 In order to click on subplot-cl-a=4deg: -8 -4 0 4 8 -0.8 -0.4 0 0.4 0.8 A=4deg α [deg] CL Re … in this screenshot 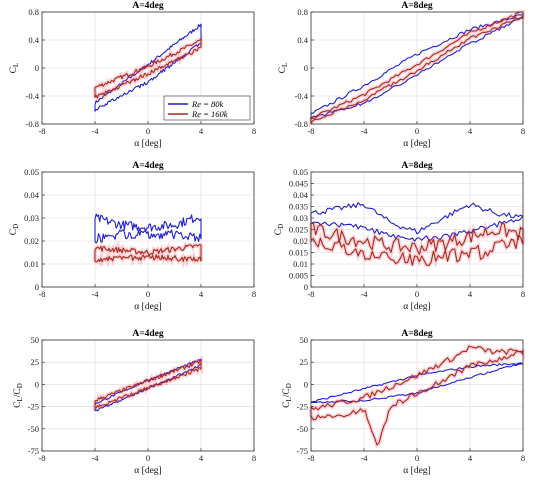, I will do `click(132, 75)`.